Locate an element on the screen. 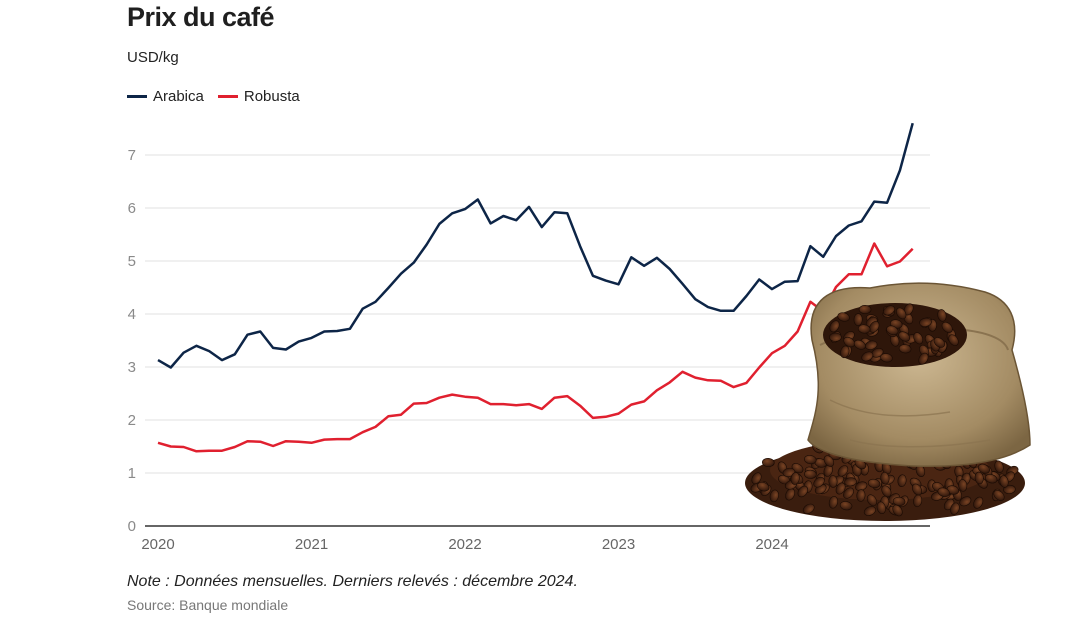 This screenshot has width=1085, height=620. y-tick-label-2: 2 is located at coordinates (132, 420).